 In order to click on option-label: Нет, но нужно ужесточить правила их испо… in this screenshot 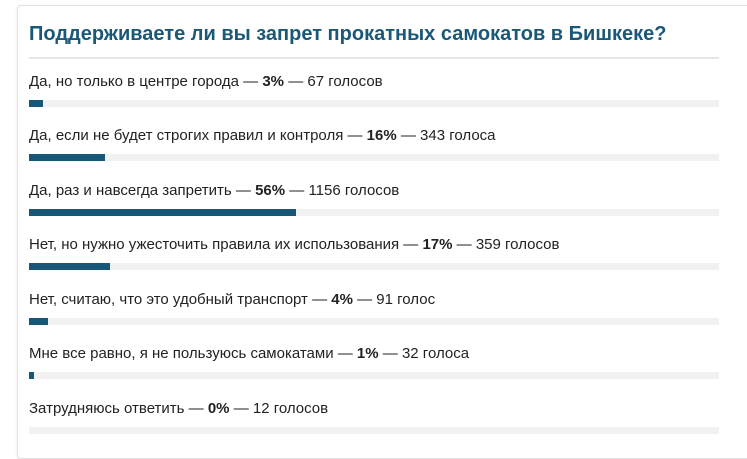, I will do `click(294, 245)`.